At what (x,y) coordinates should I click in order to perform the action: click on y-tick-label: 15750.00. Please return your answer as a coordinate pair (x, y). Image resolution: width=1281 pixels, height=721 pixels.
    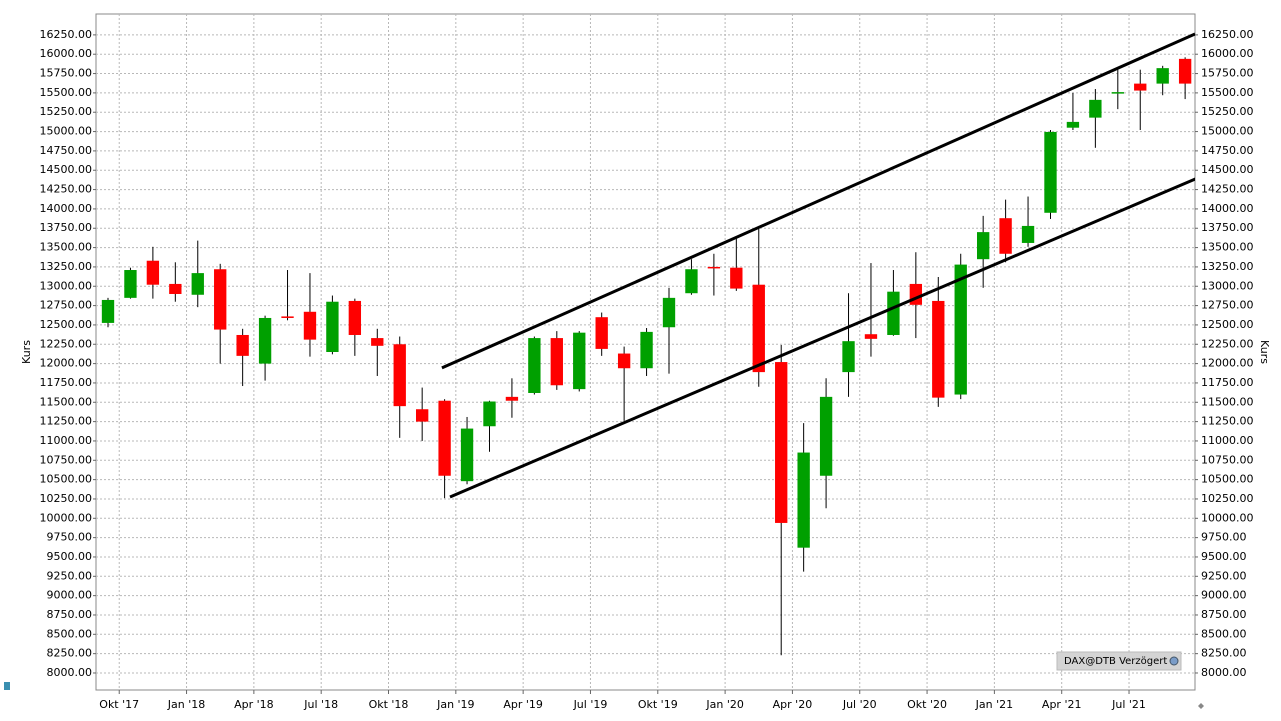
    Looking at the image, I should click on (66, 73).